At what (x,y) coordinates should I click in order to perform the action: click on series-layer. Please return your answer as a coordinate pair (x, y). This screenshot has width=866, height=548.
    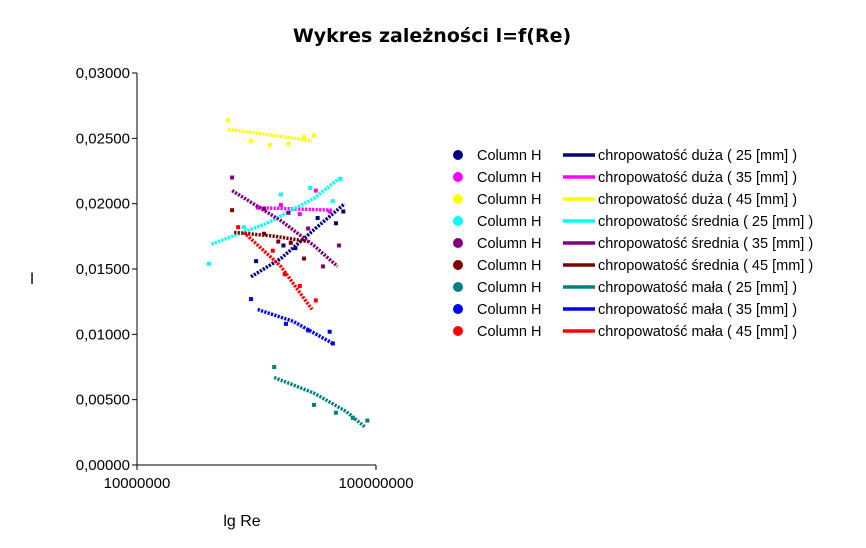
    Looking at the image, I should click on (288, 273).